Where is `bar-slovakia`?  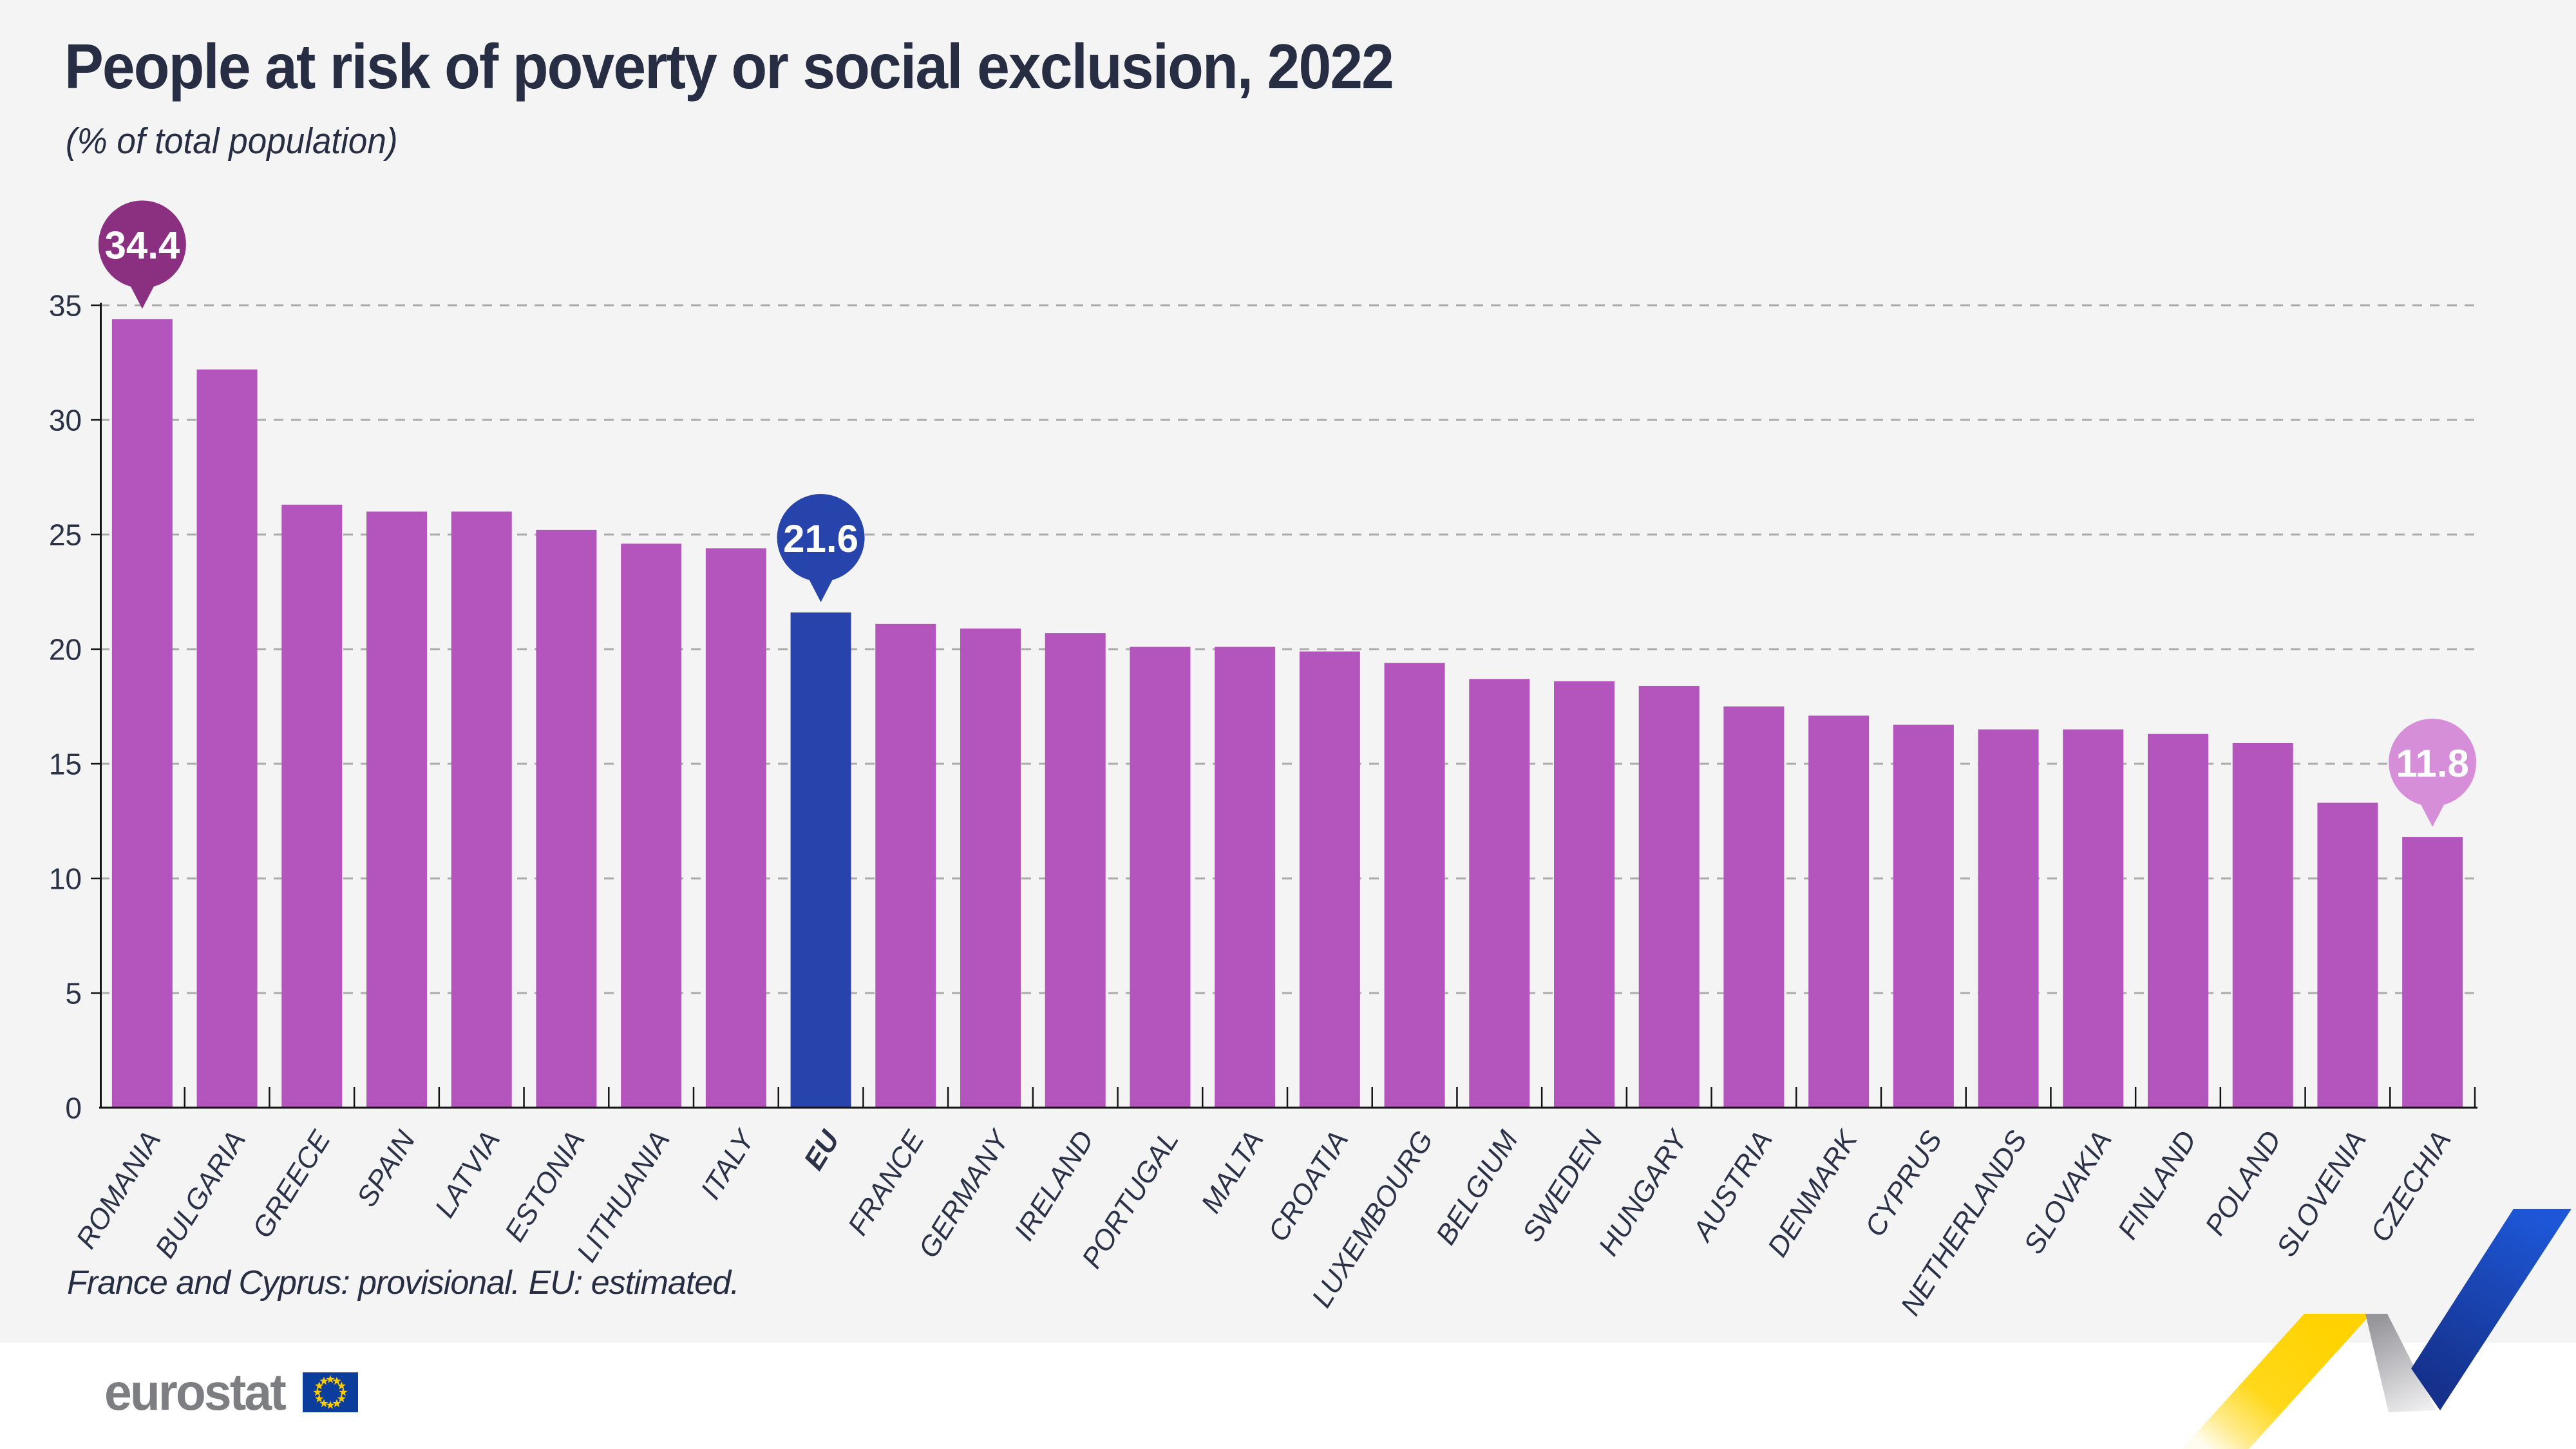 bar-slovakia is located at coordinates (2093, 918).